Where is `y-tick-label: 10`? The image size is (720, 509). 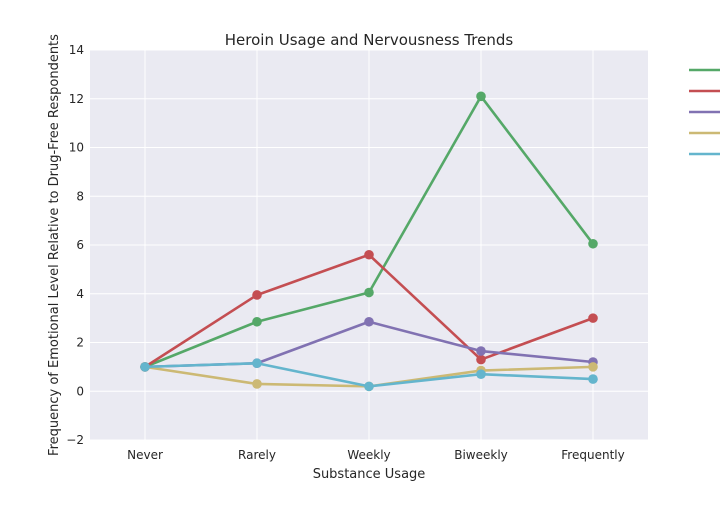 y-tick-label: 10 is located at coordinates (76, 148).